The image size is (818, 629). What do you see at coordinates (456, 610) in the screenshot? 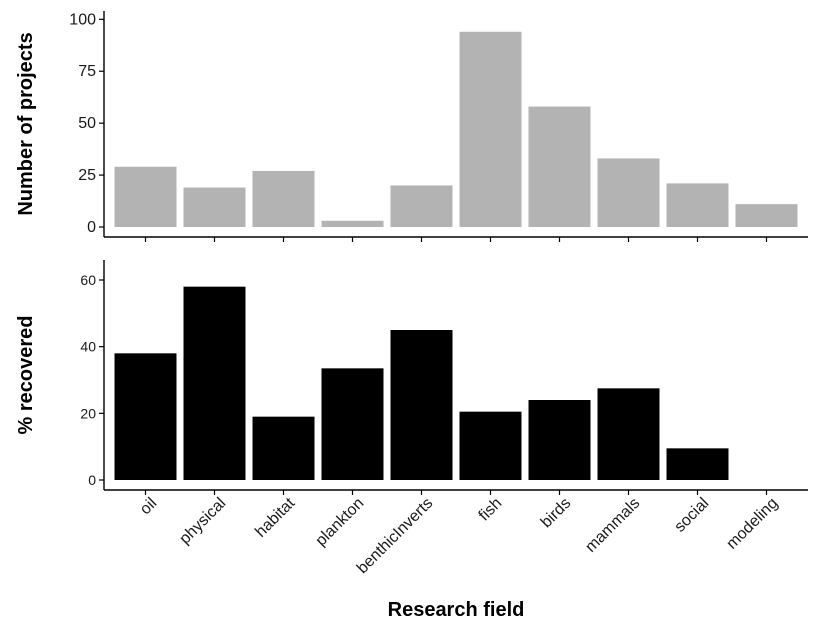
I see `x-axis-title: Research field` at bounding box center [456, 610].